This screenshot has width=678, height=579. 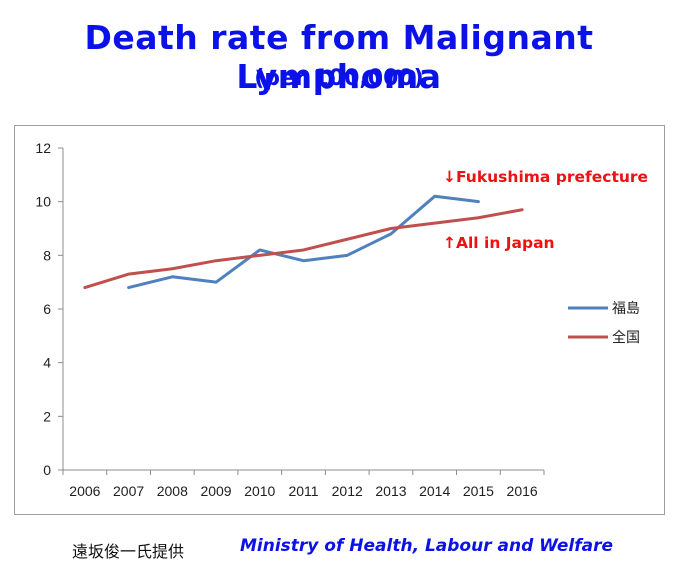 I want to click on y-tick-label: 8, so click(x=47, y=255).